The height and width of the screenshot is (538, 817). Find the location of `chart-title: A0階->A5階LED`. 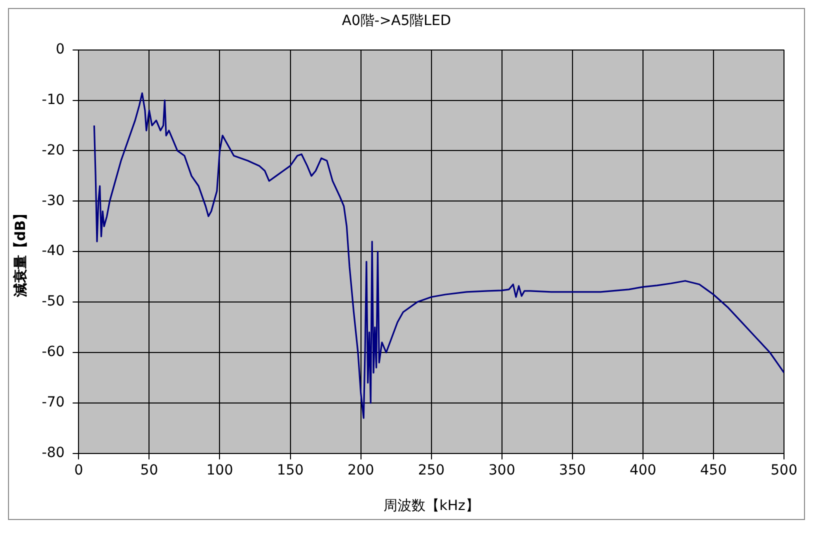

chart-title: A0階->A5階LED is located at coordinates (397, 21).